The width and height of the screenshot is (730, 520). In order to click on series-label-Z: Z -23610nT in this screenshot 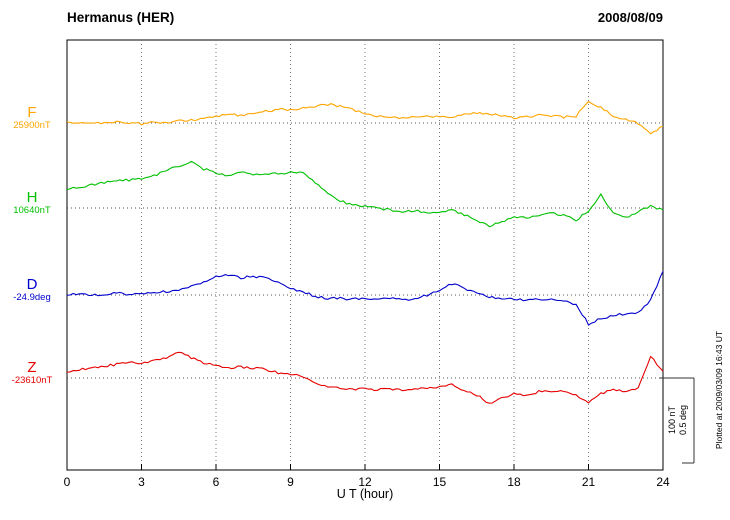, I will do `click(32, 373)`.